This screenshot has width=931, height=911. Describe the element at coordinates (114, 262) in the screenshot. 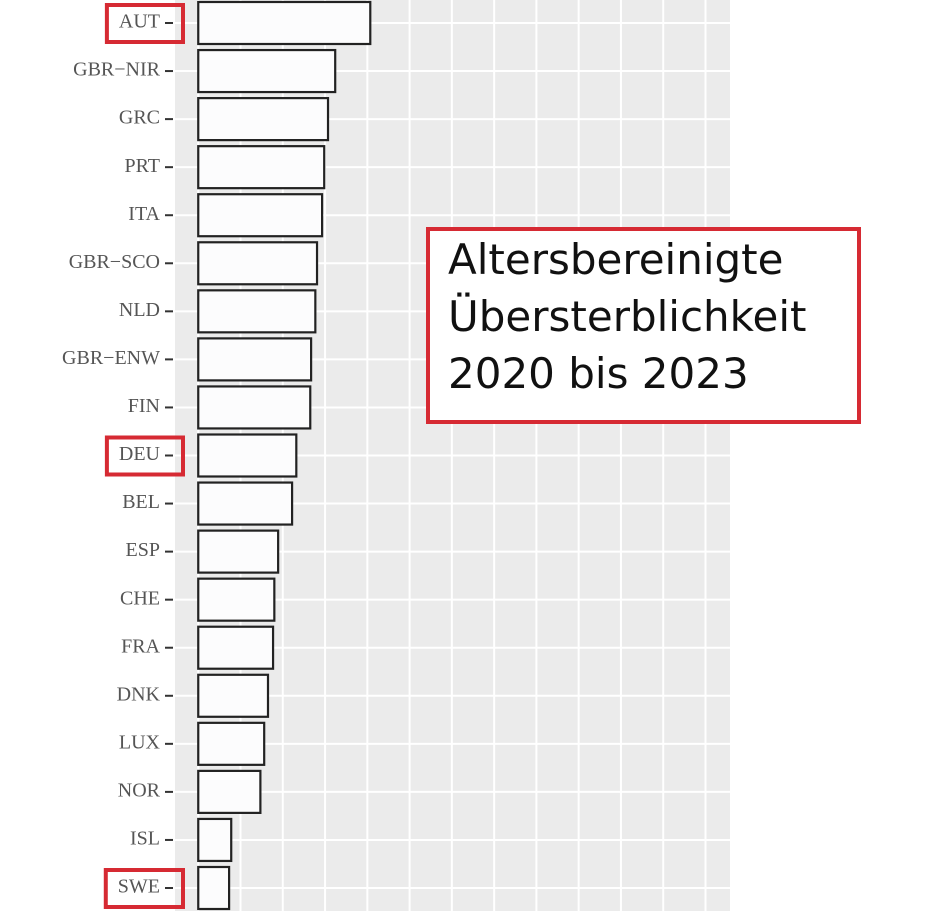

I see `y-tick-label: GBR−SCO` at that location.